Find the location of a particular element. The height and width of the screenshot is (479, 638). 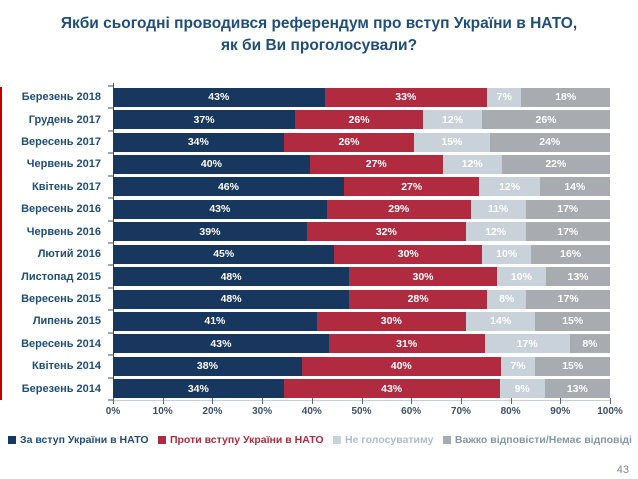

category-label: Вересень 2014 is located at coordinates (61, 343).